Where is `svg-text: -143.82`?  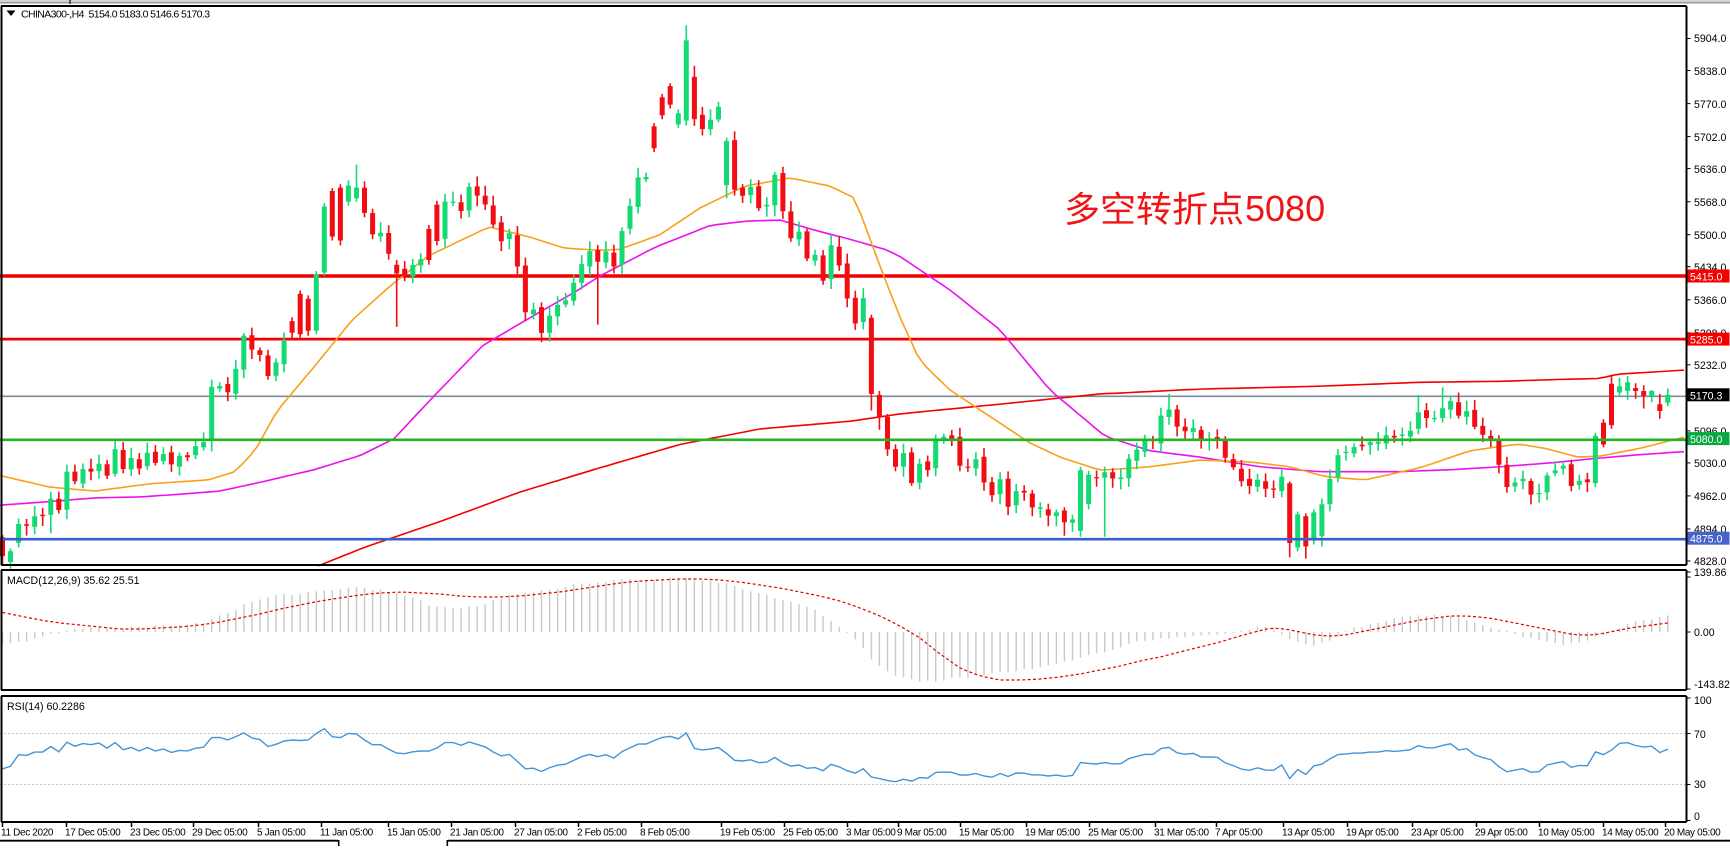
svg-text: -143.82 is located at coordinates (1712, 685).